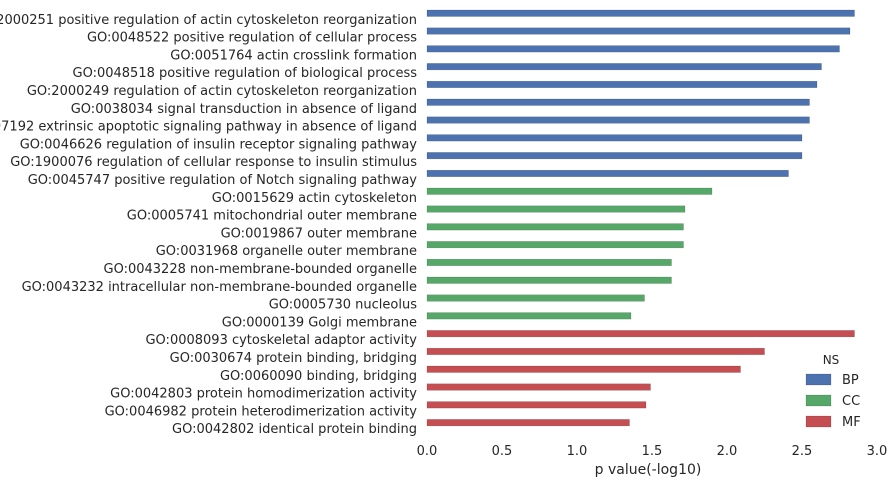 The width and height of the screenshot is (888, 483). I want to click on category-label: GO:0005741 mitochondrial outer membrane, so click(272, 216).